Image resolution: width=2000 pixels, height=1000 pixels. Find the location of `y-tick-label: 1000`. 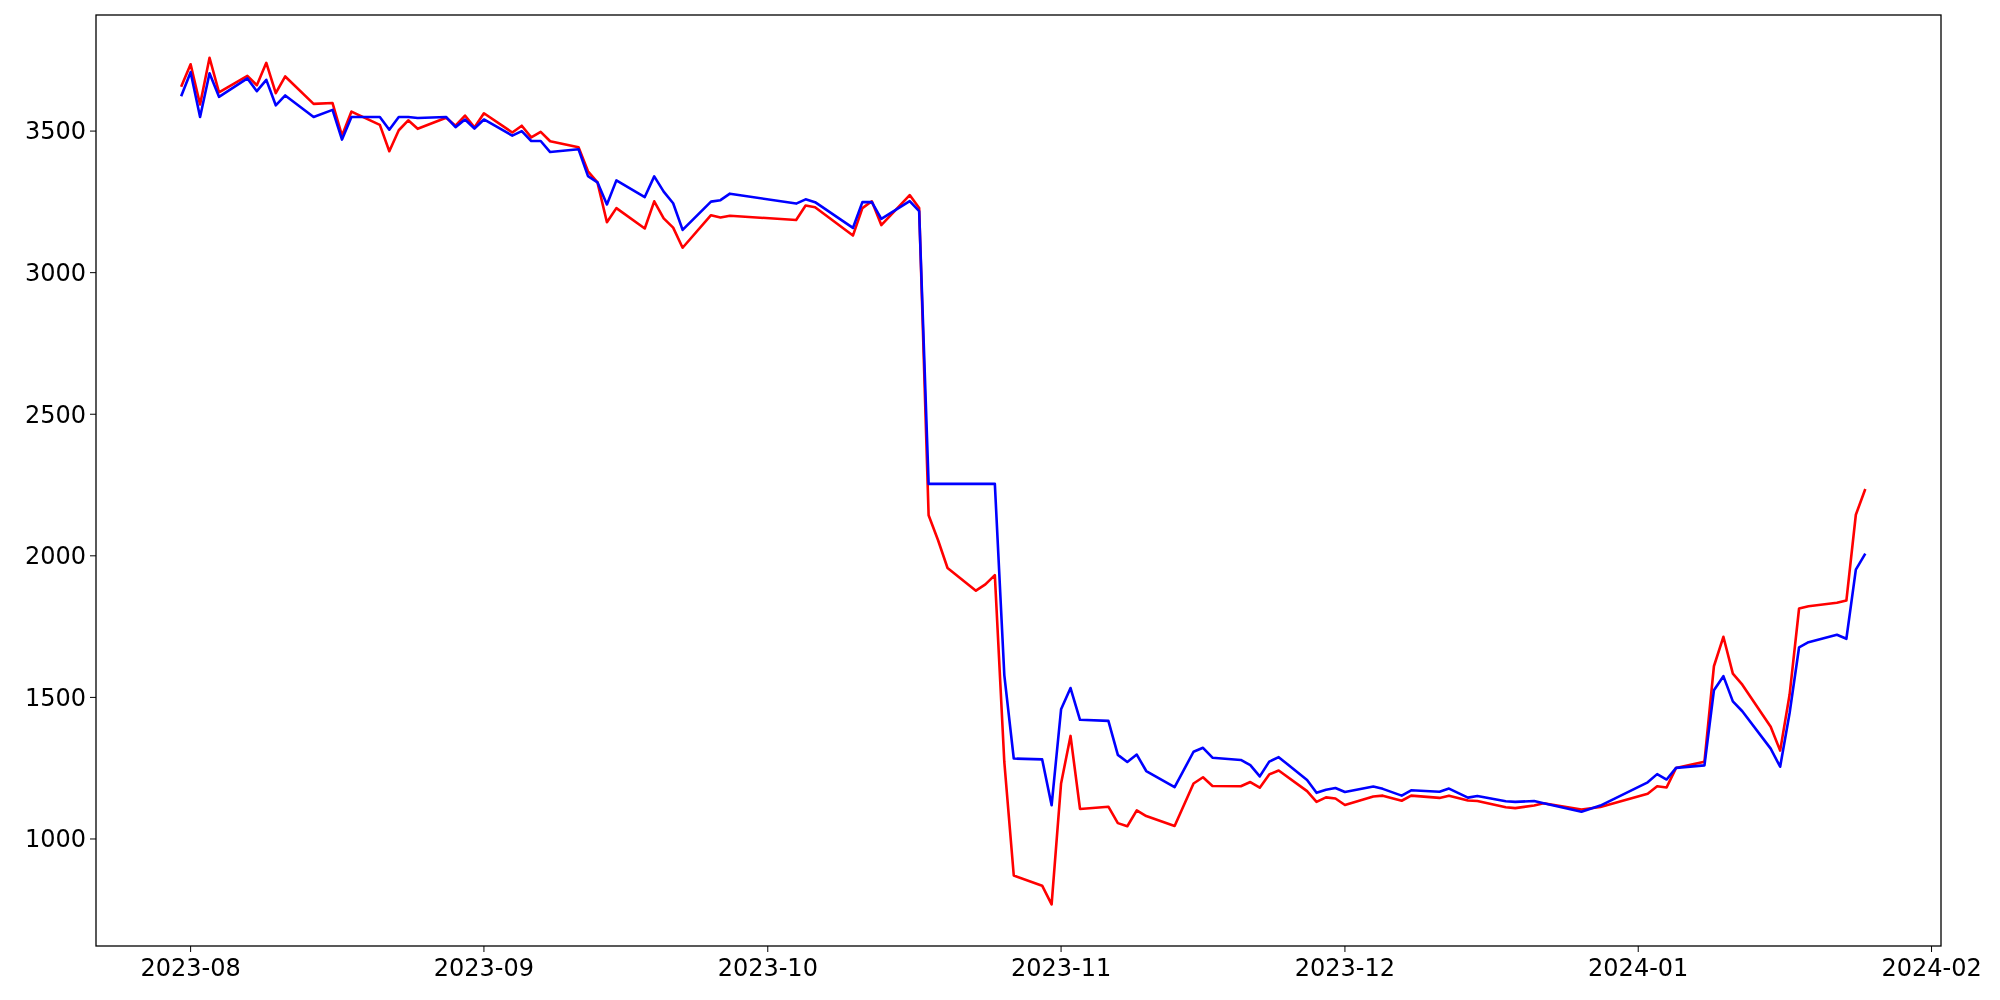

y-tick-label: 1000 is located at coordinates (55, 839).